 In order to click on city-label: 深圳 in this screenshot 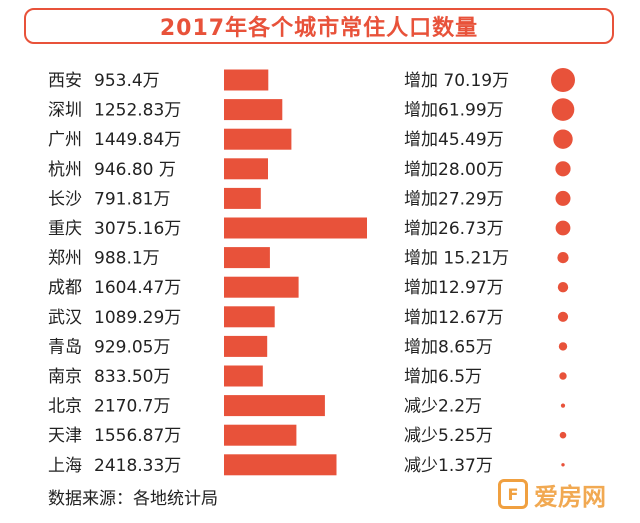, I will do `click(65, 111)`.